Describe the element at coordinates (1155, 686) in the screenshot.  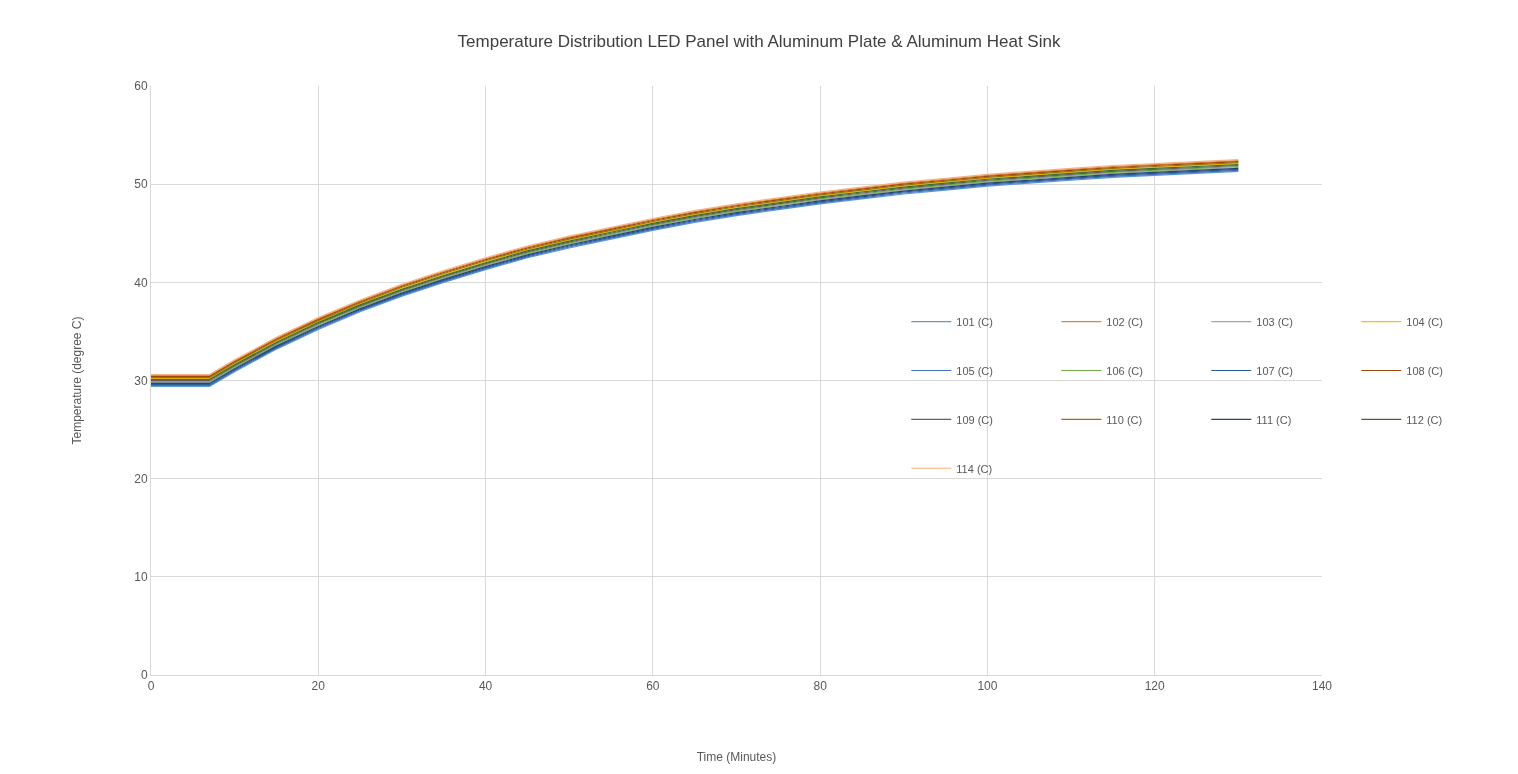
I see `x-tick-label: 120` at that location.